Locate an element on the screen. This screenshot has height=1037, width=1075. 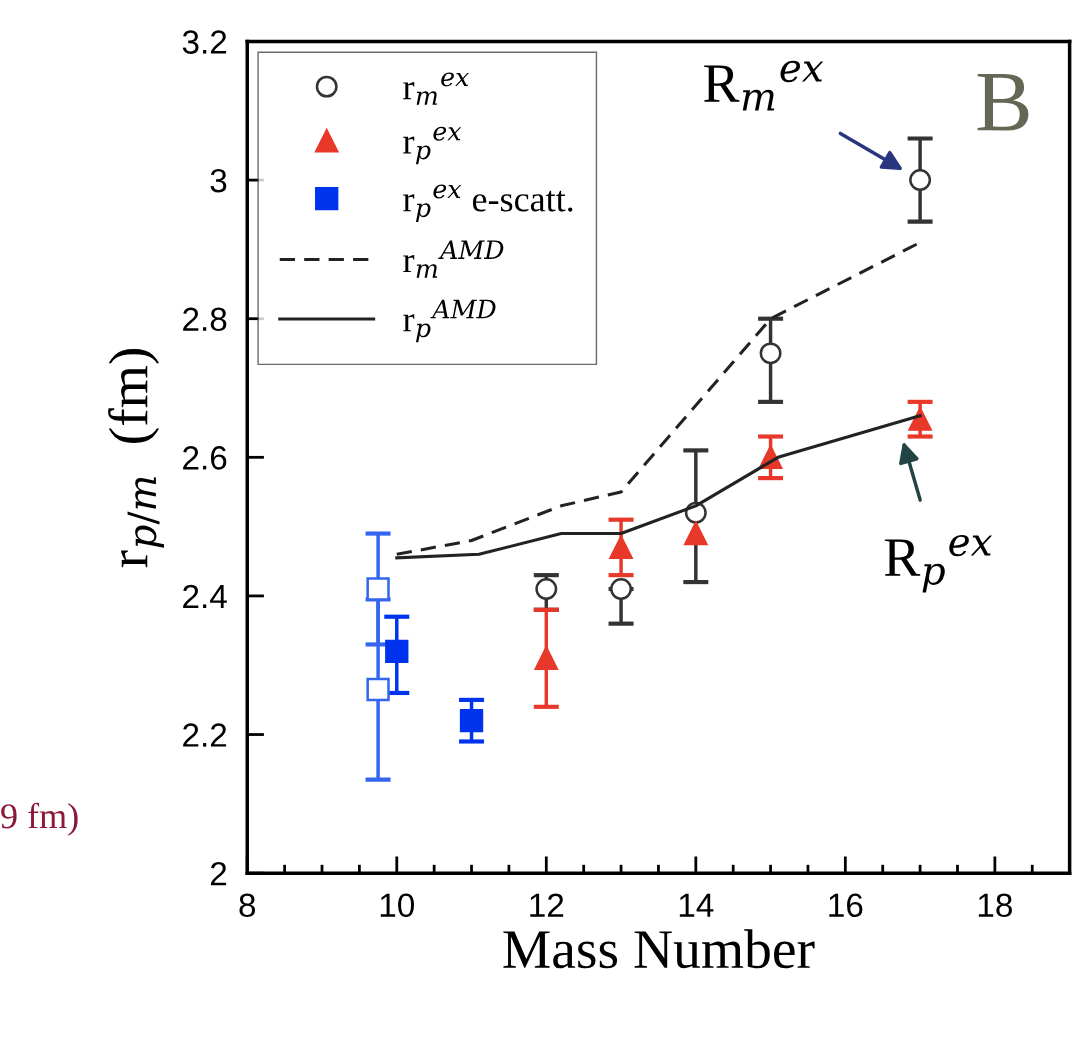
y-tick-label: 3 is located at coordinates (218, 180).